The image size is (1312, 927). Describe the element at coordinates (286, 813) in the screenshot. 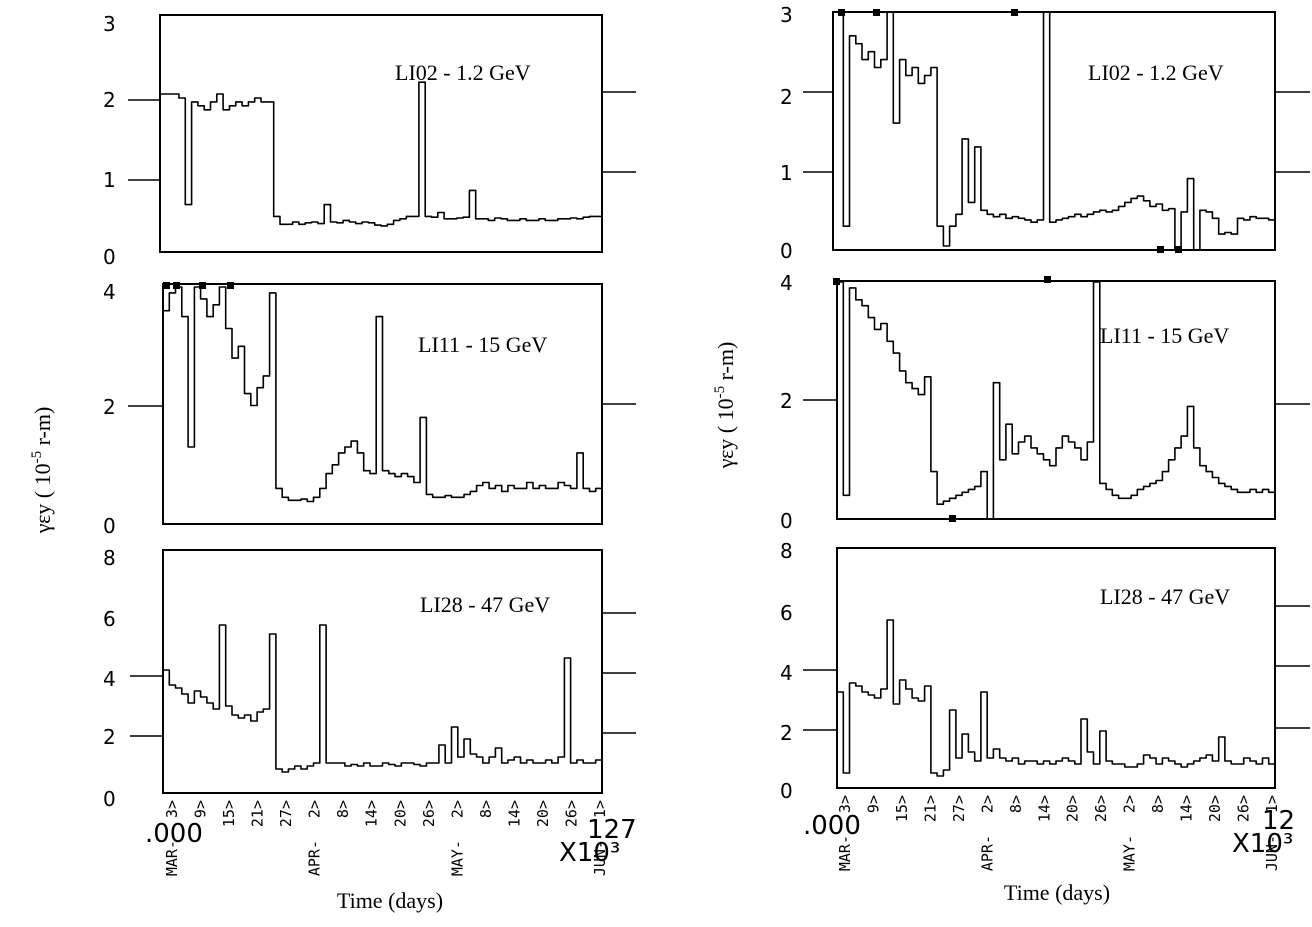

I see `x-tick-day-label: 27>` at that location.